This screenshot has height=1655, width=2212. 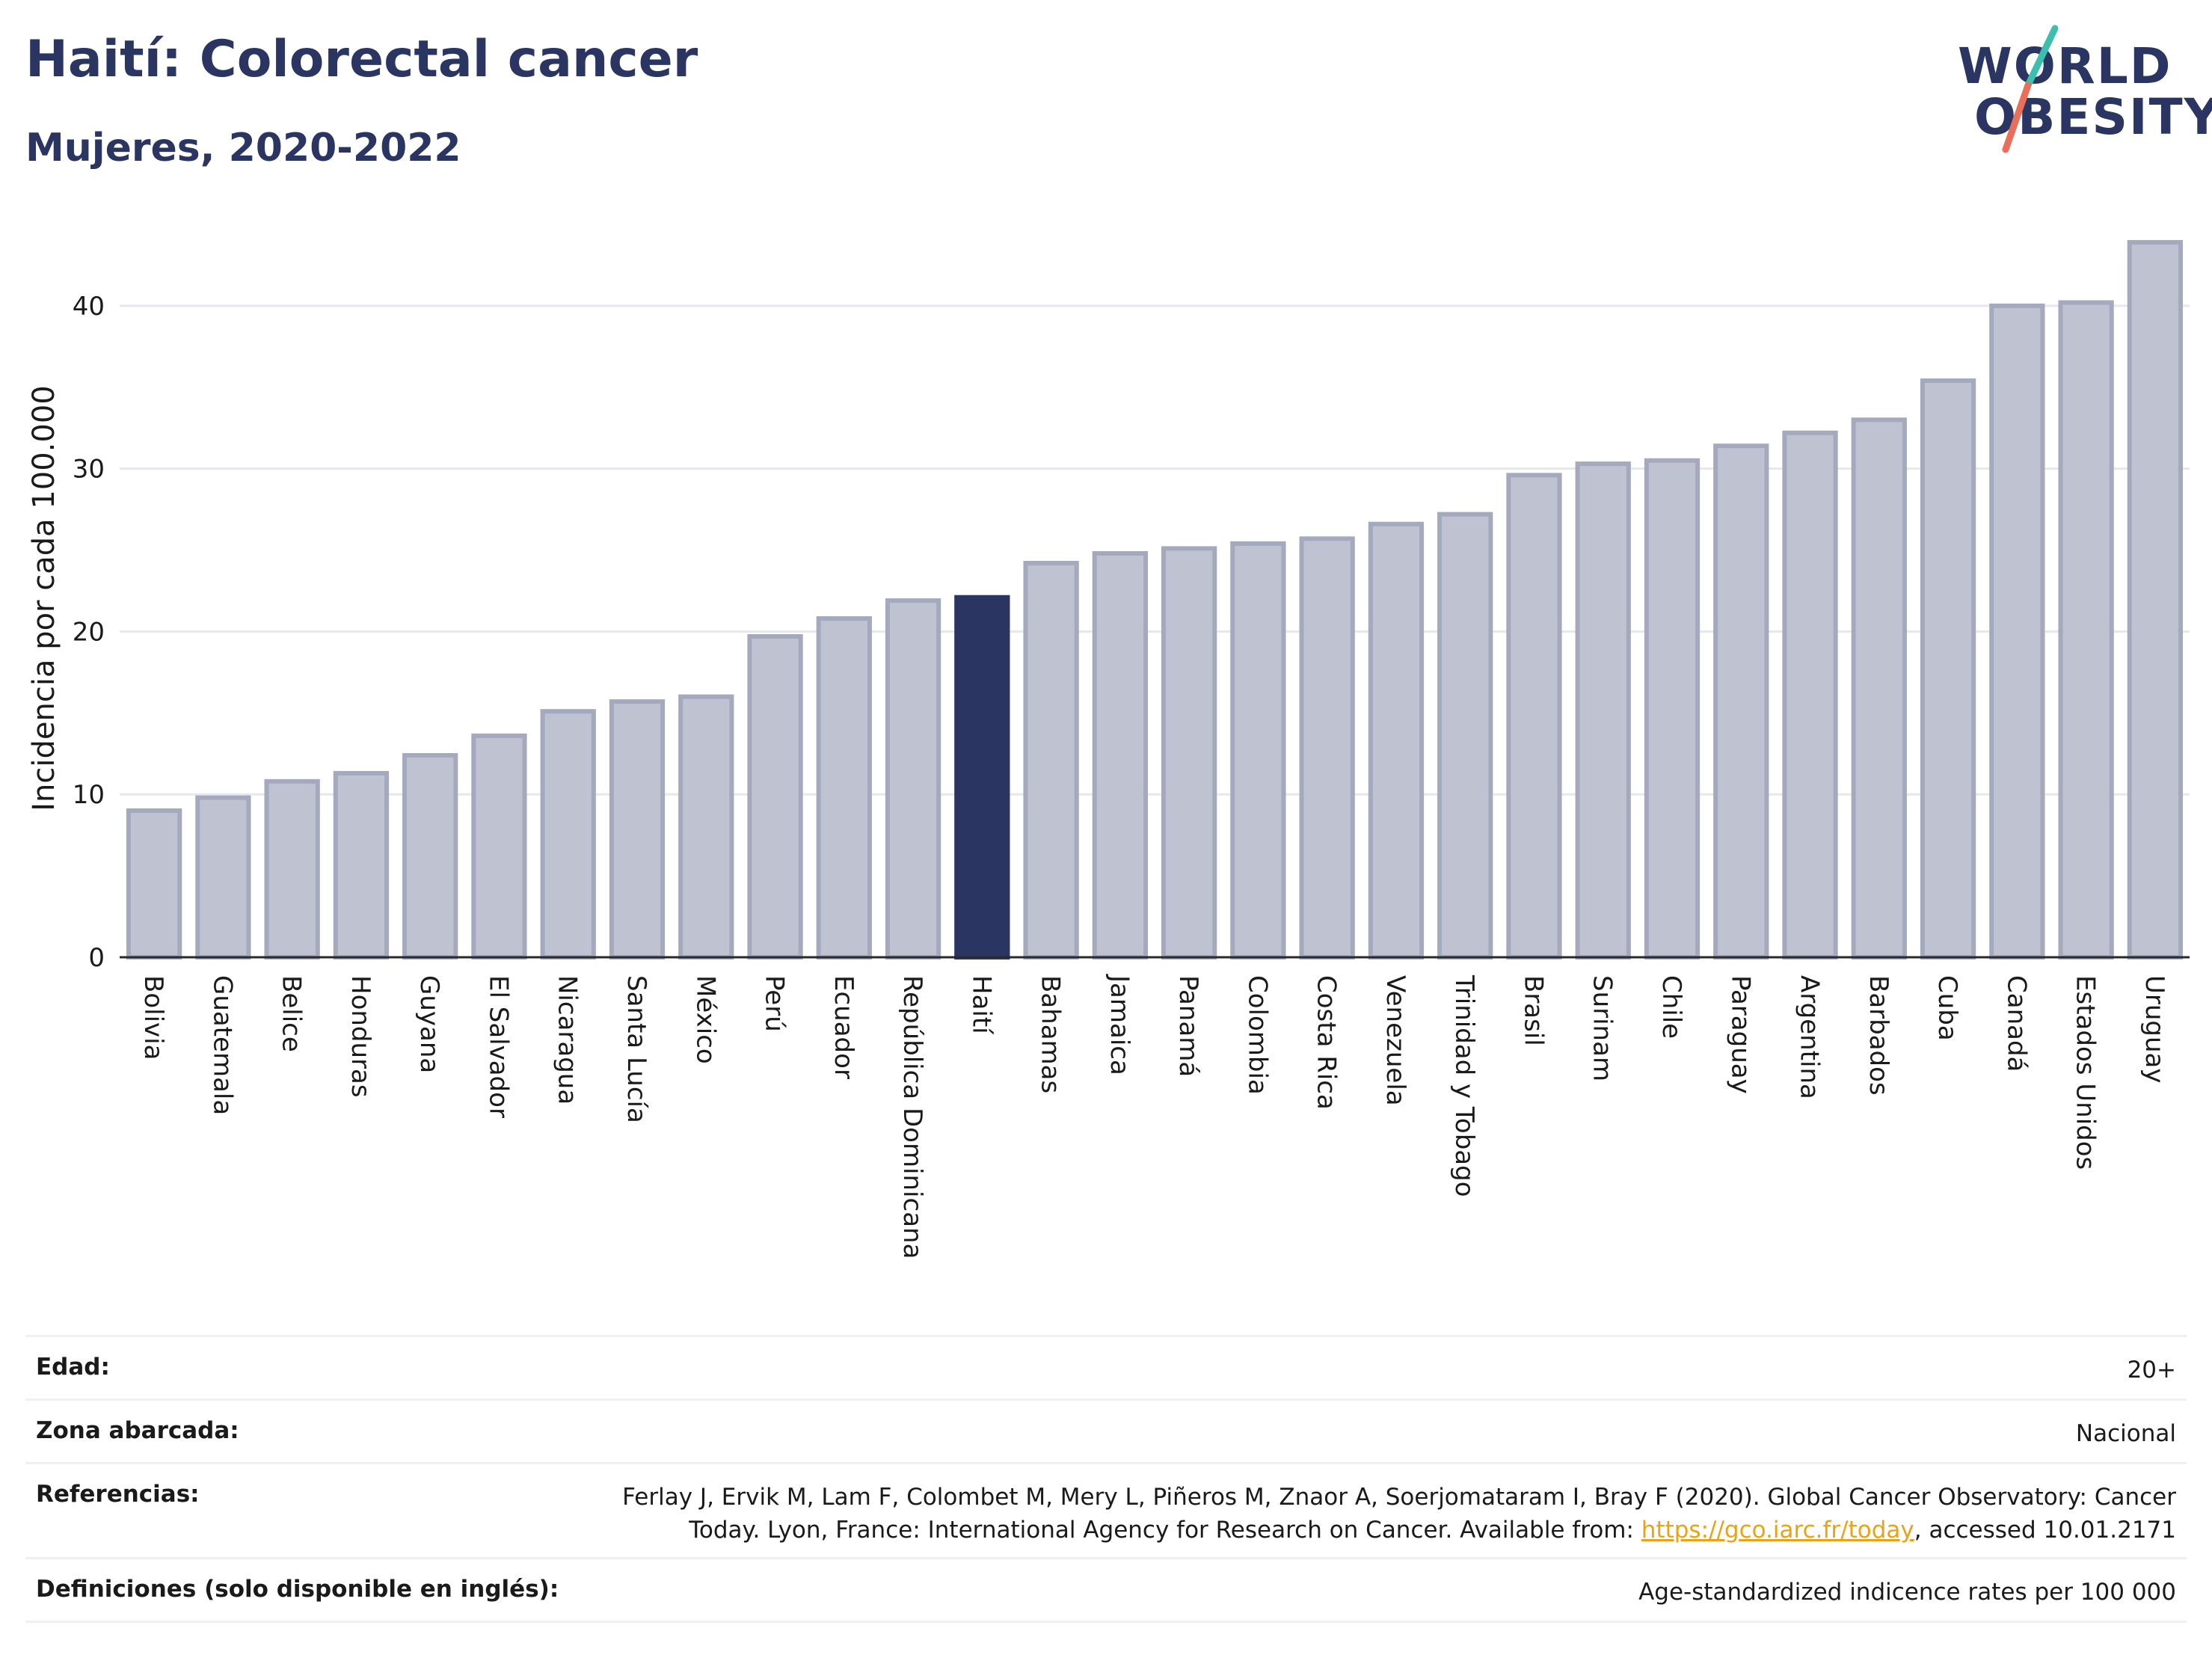 I want to click on x-tick-label: Cuba, so click(x=1947, y=1008).